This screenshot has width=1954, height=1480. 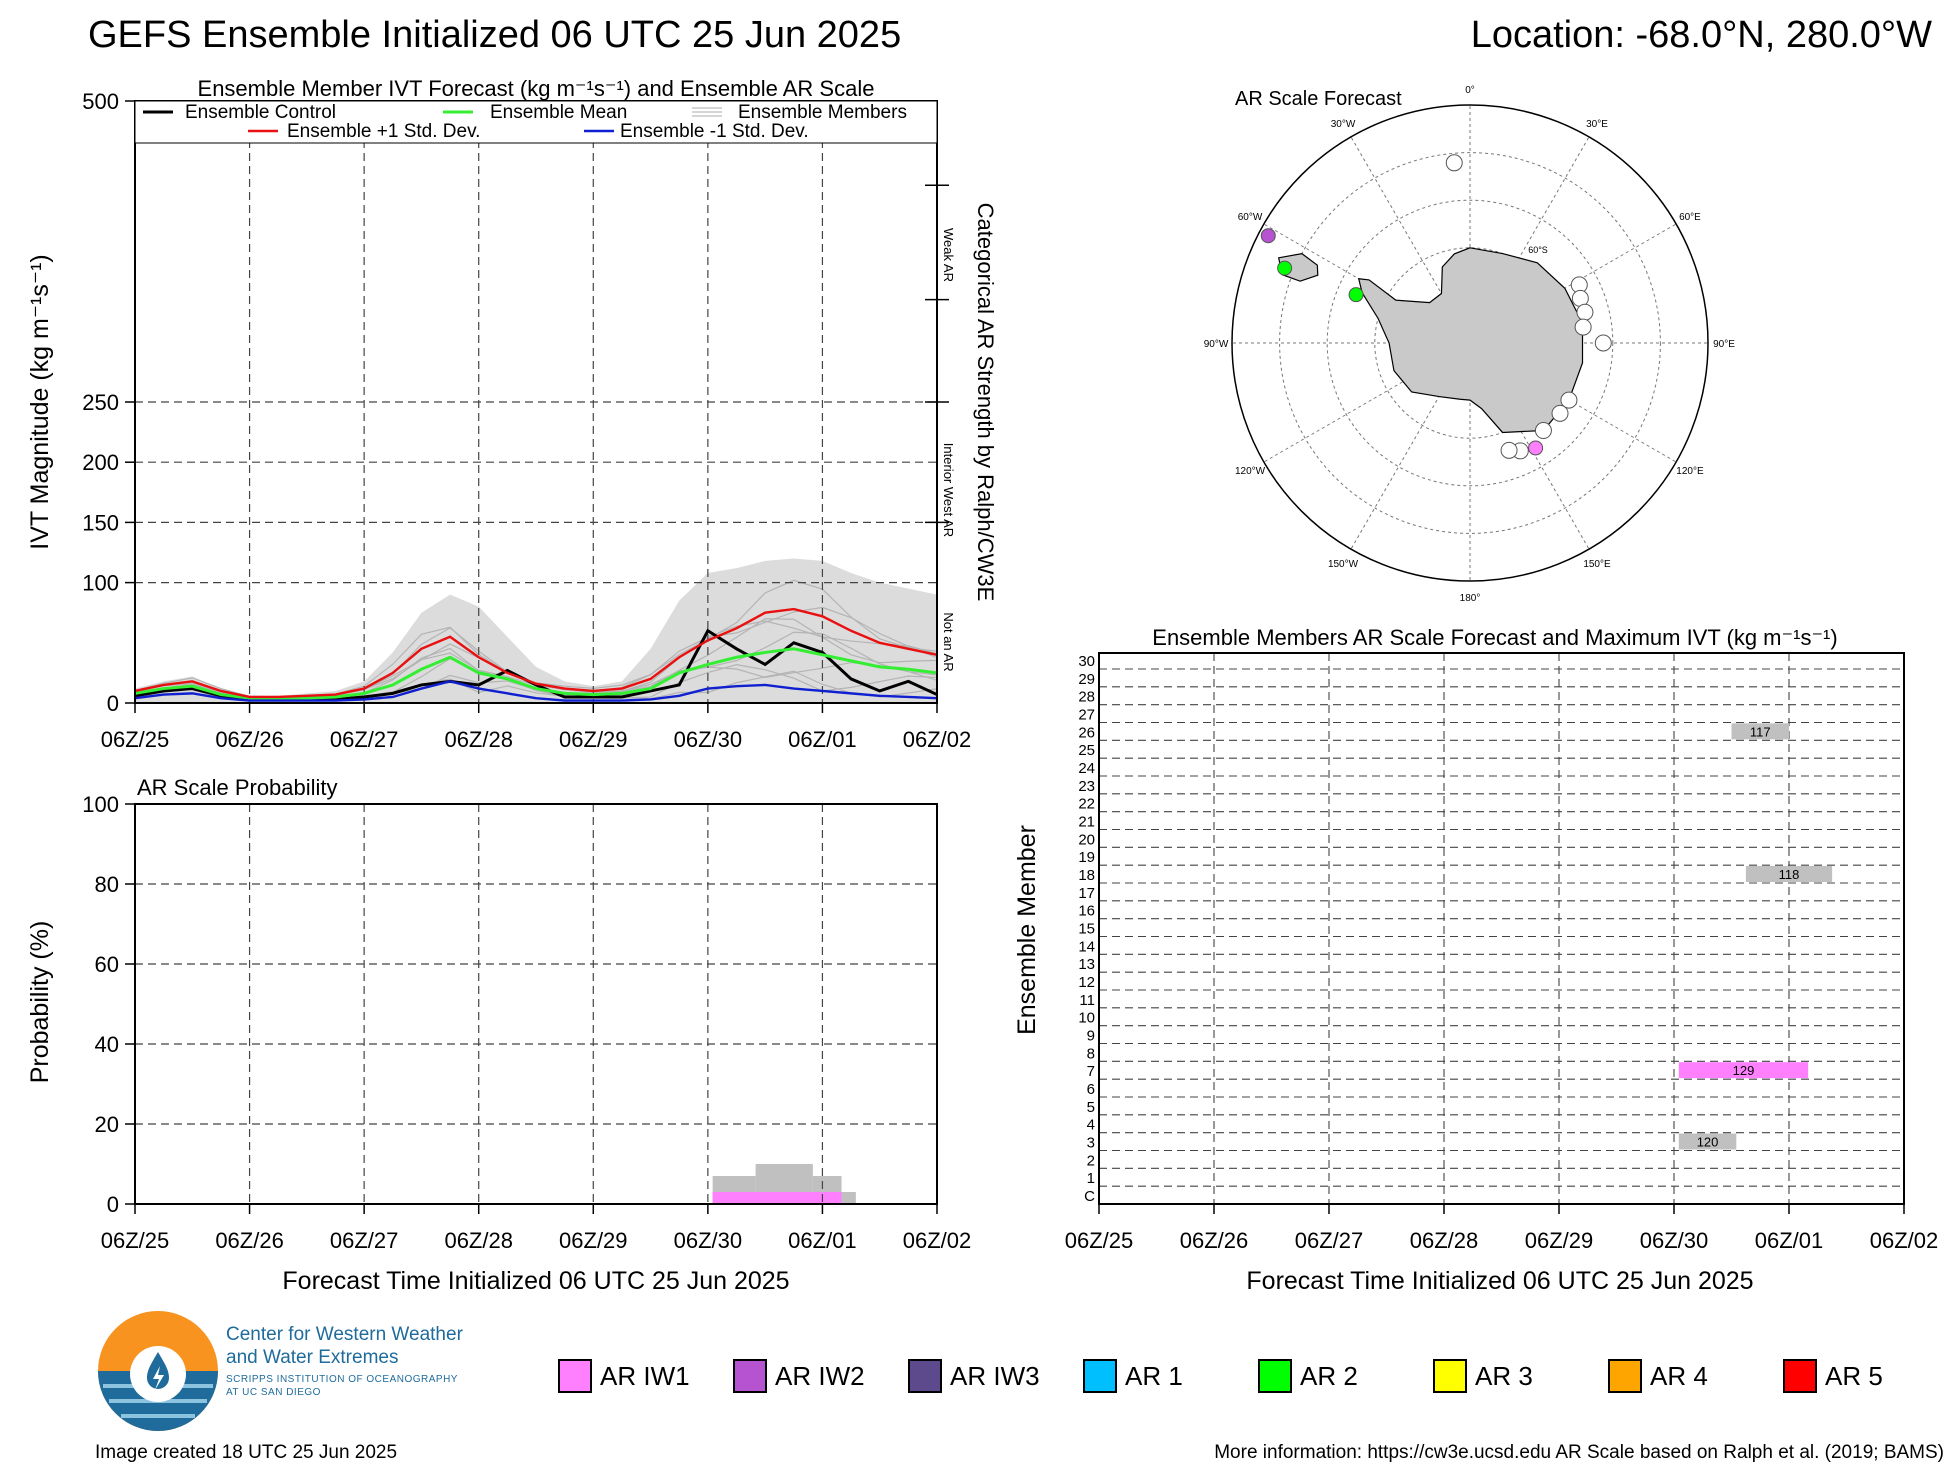 What do you see at coordinates (1091, 1160) in the screenshot?
I see `member-label: 2` at bounding box center [1091, 1160].